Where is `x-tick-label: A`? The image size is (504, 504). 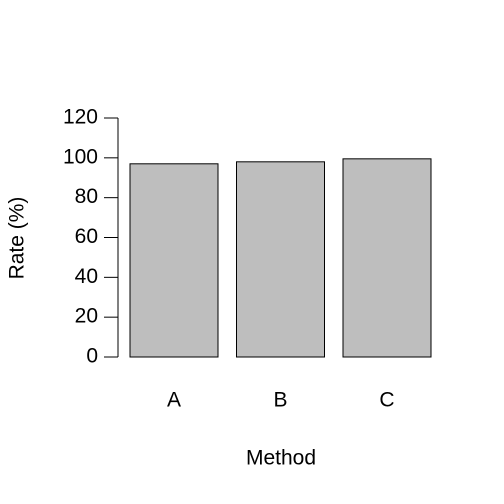 x-tick-label: A is located at coordinates (174, 400).